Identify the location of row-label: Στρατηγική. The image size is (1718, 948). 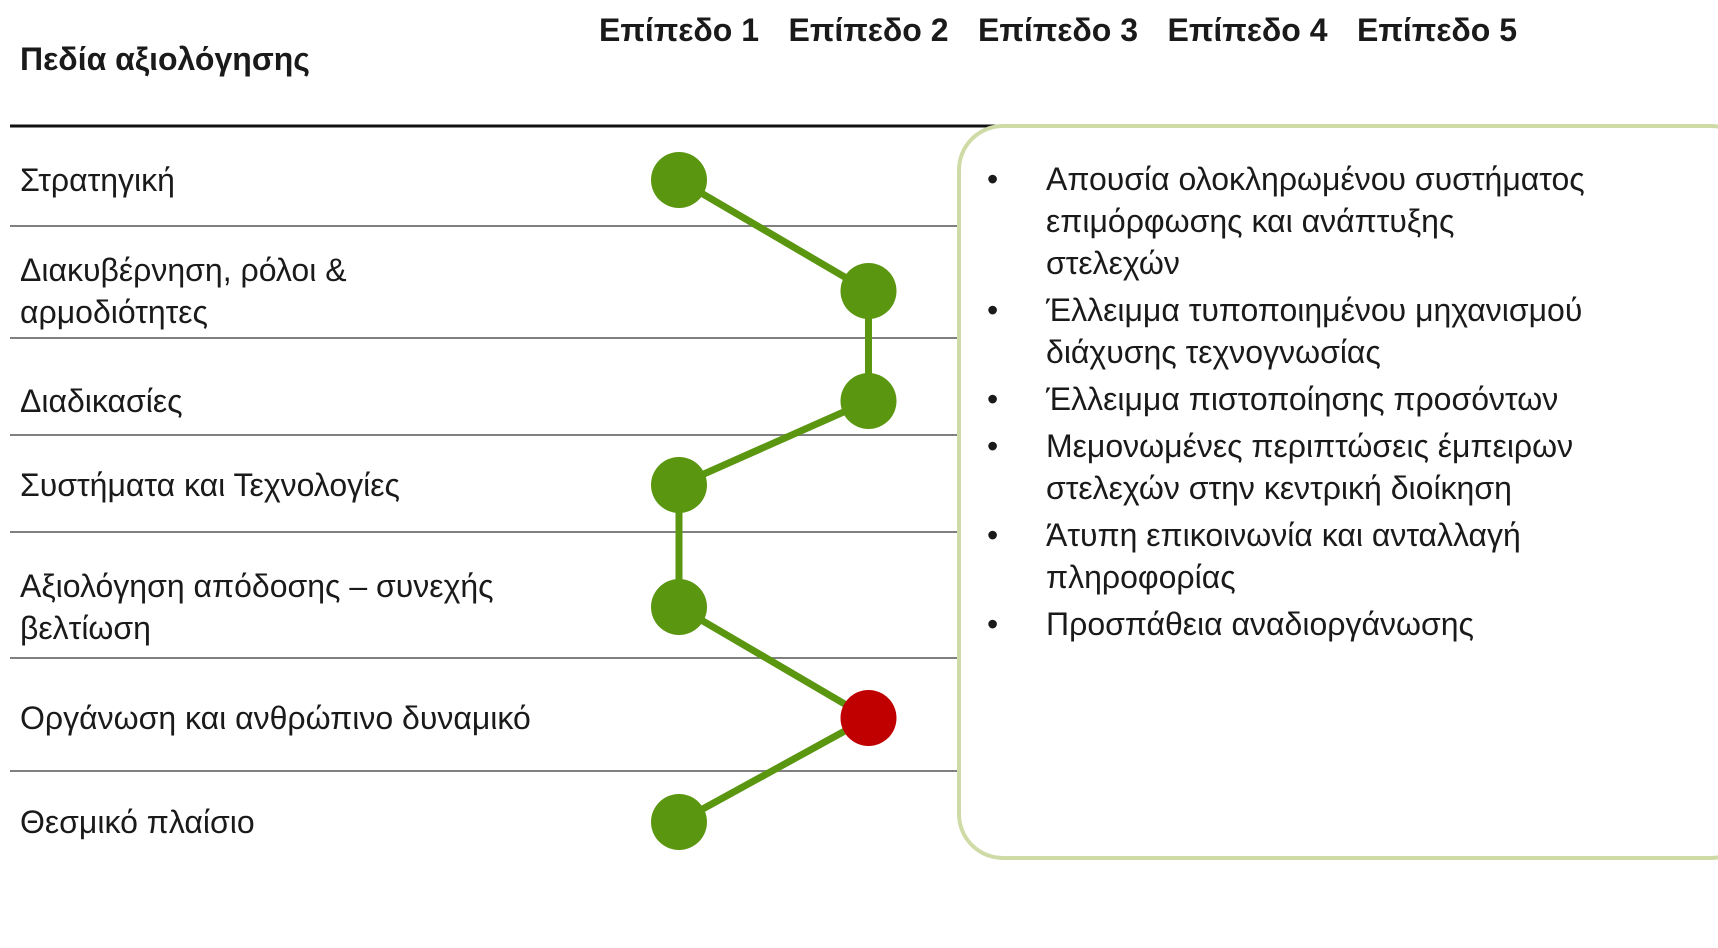
(97, 180).